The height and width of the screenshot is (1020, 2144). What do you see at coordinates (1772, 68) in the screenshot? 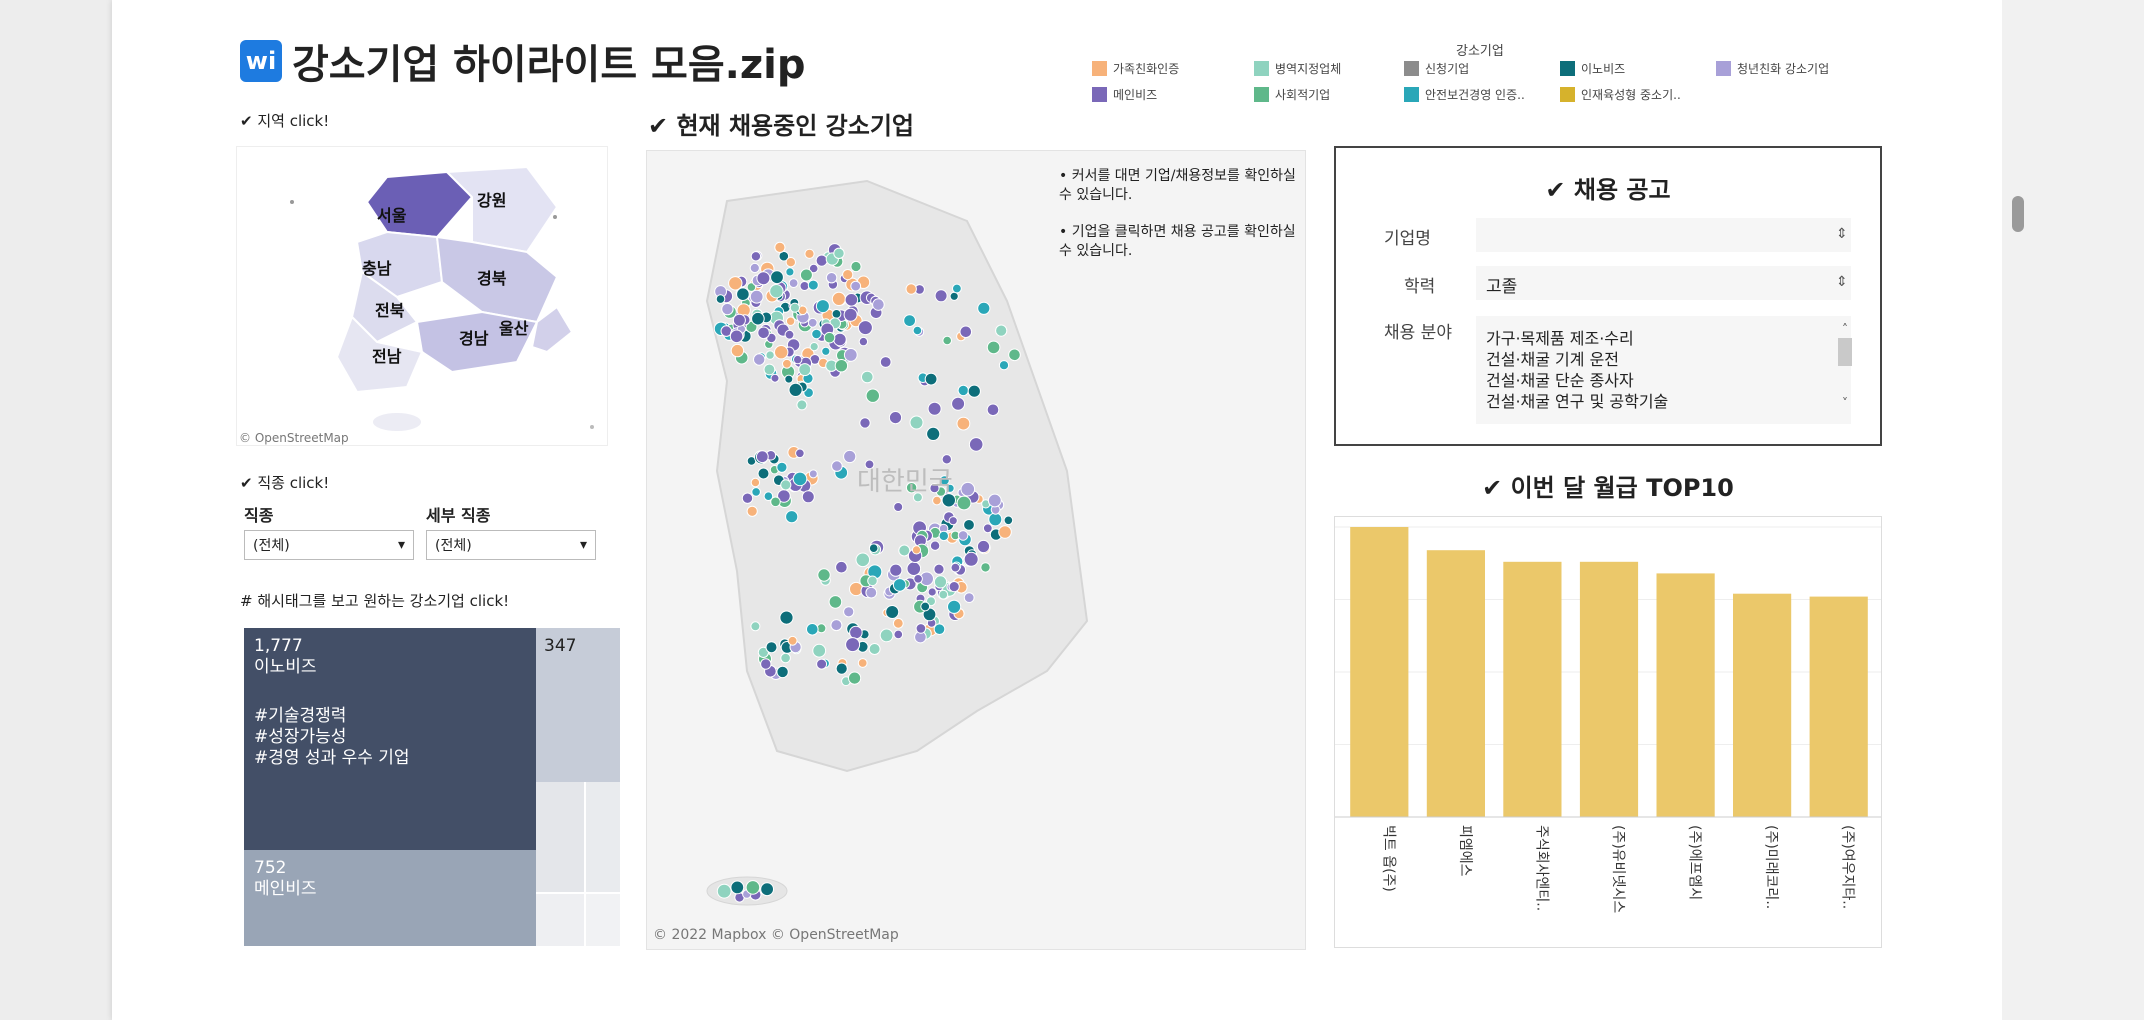
I see `legend-item: 청년친화 강소기업` at bounding box center [1772, 68].